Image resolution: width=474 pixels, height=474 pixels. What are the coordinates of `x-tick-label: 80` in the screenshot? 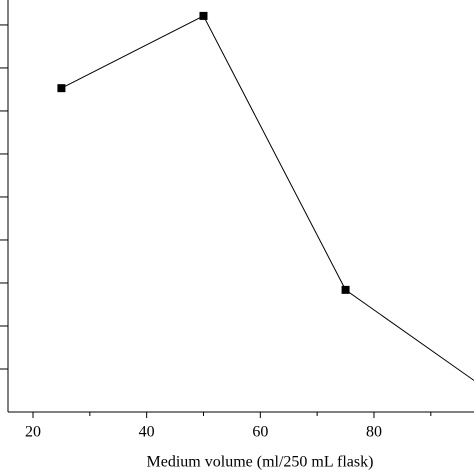 It's located at (374, 432).